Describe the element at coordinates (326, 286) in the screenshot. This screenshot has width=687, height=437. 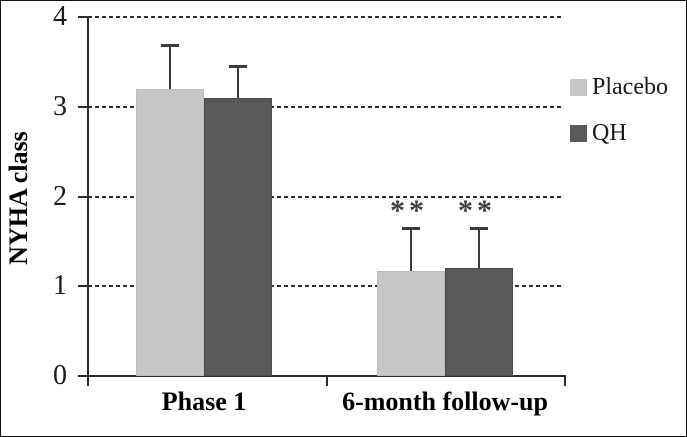
I see `gridline-y1` at that location.